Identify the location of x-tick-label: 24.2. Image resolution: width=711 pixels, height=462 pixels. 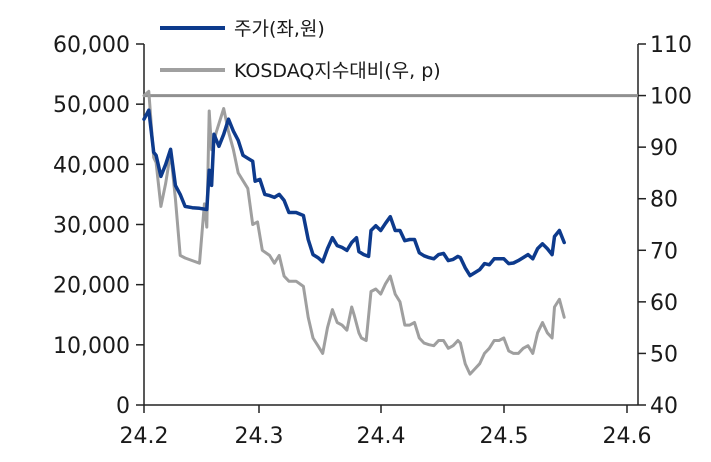
(144, 436).